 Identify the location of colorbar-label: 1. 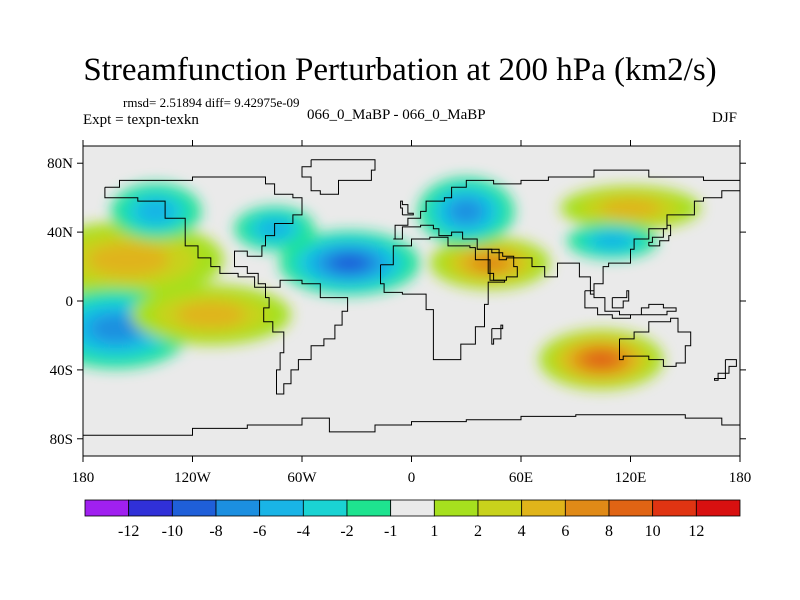
(434, 531).